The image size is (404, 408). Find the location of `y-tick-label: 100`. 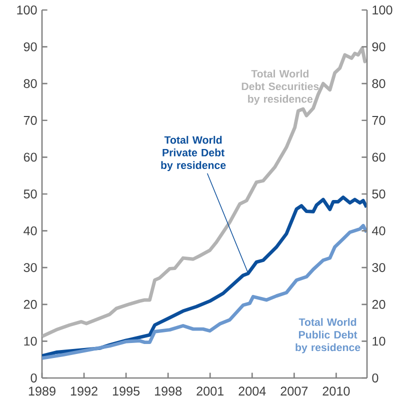

y-tick-label: 100 is located at coordinates (27, 10).